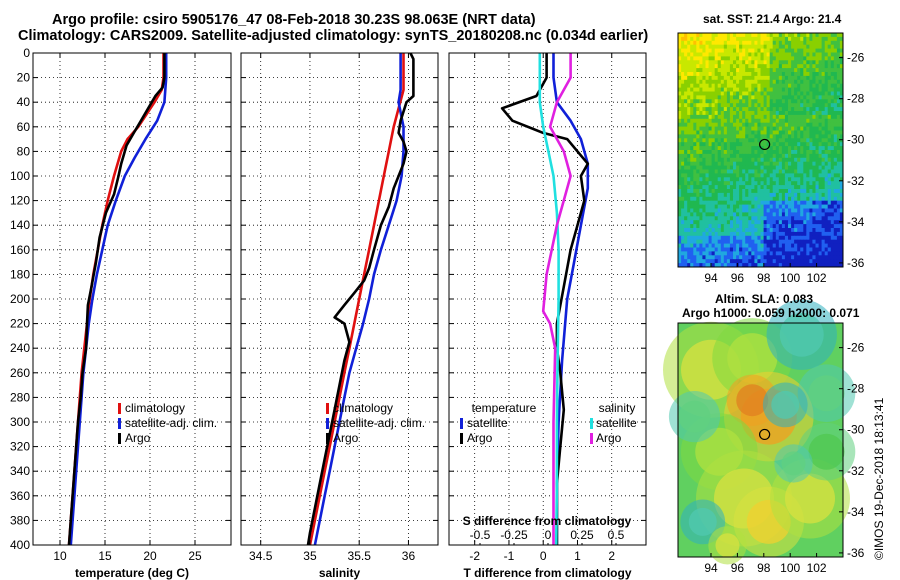  Describe the element at coordinates (826, 451) in the screenshot. I see `sla-blob` at that location.